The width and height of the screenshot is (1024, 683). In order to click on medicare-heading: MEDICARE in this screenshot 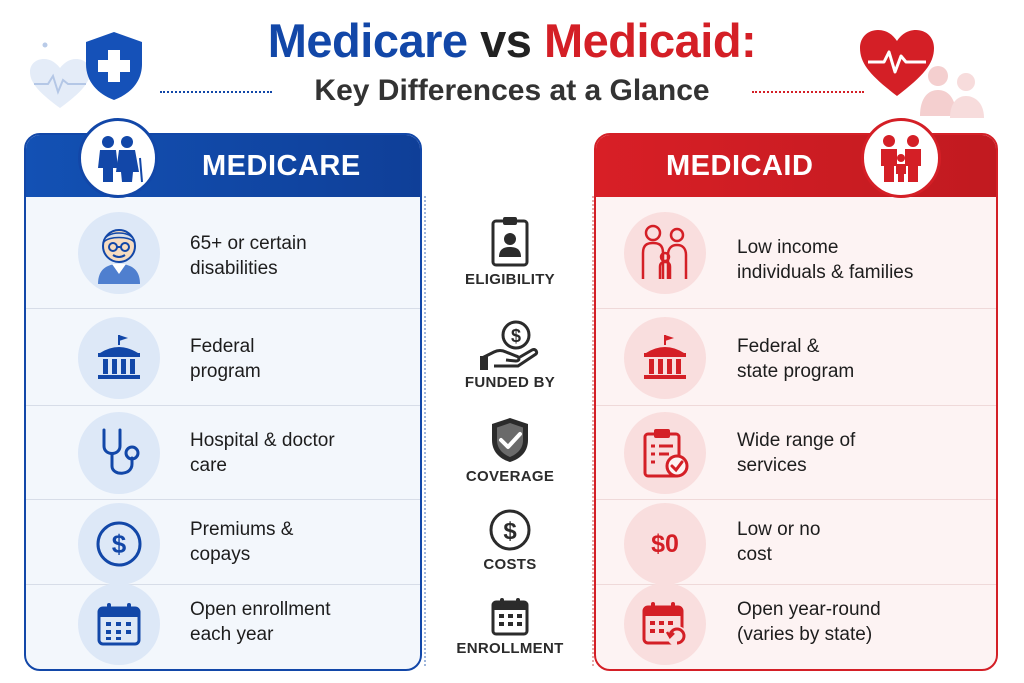, I will do `click(281, 166)`.